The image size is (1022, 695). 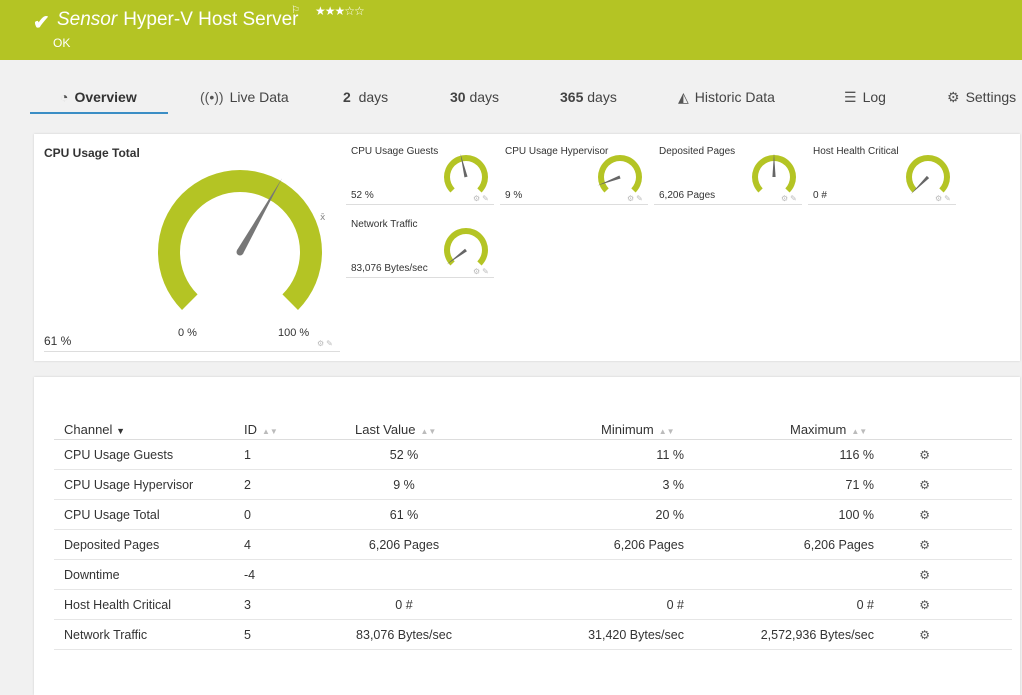 I want to click on status-text: OK, so click(x=62, y=43).